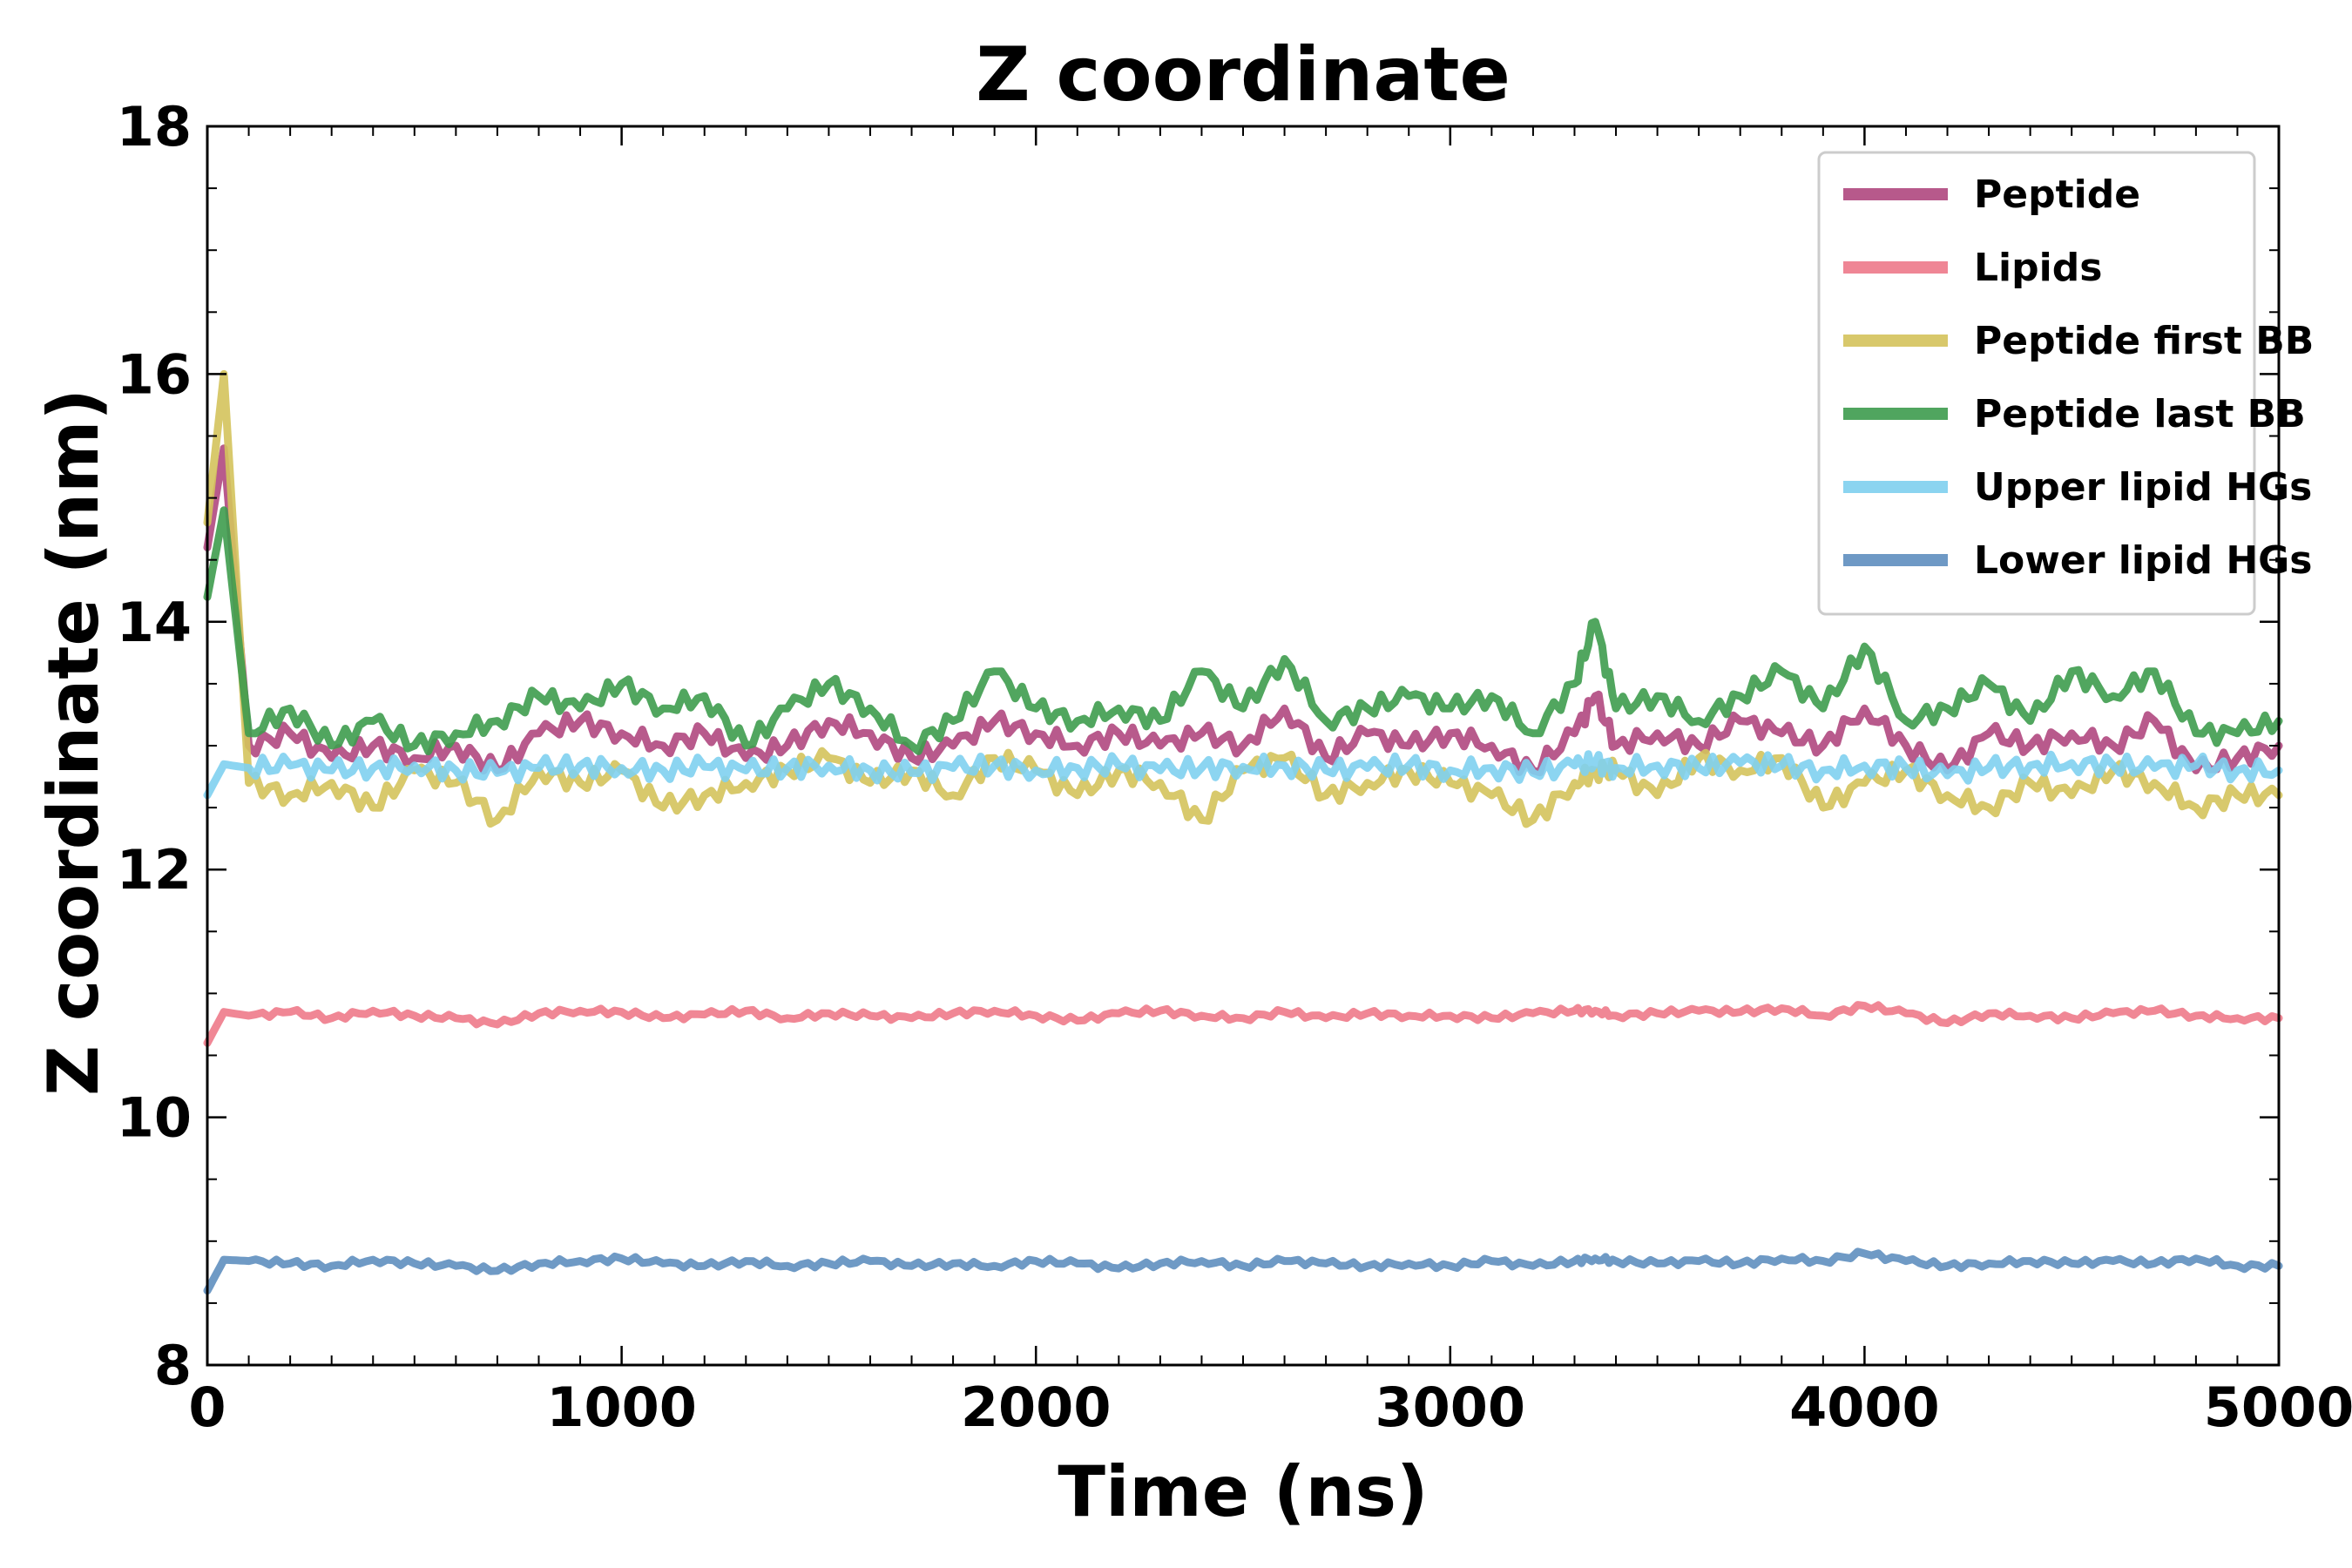 The image size is (2352, 1568). Describe the element at coordinates (1243, 1024) in the screenshot. I see `series-line-lipids` at that location.